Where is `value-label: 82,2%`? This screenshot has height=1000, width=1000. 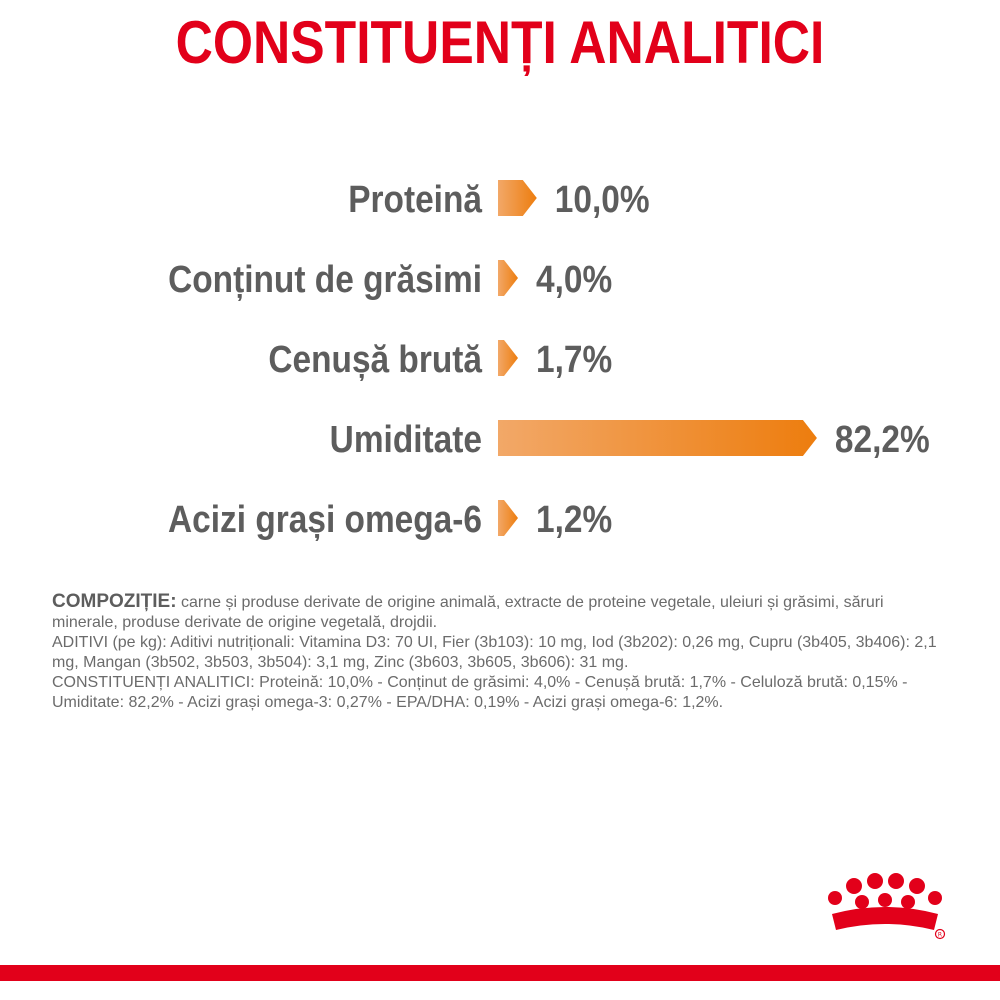 value-label: 82,2% is located at coordinates (882, 439).